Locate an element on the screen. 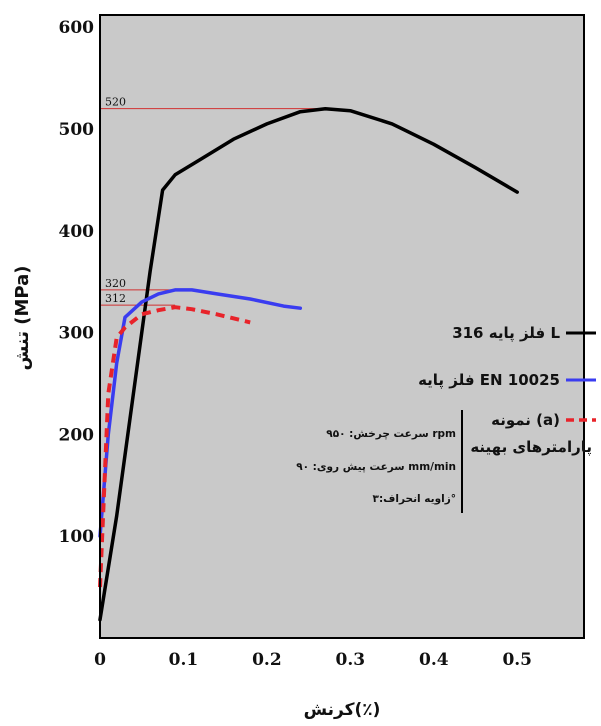  legend-entry-316L: فلز پایه 316 L is located at coordinates (524, 333).